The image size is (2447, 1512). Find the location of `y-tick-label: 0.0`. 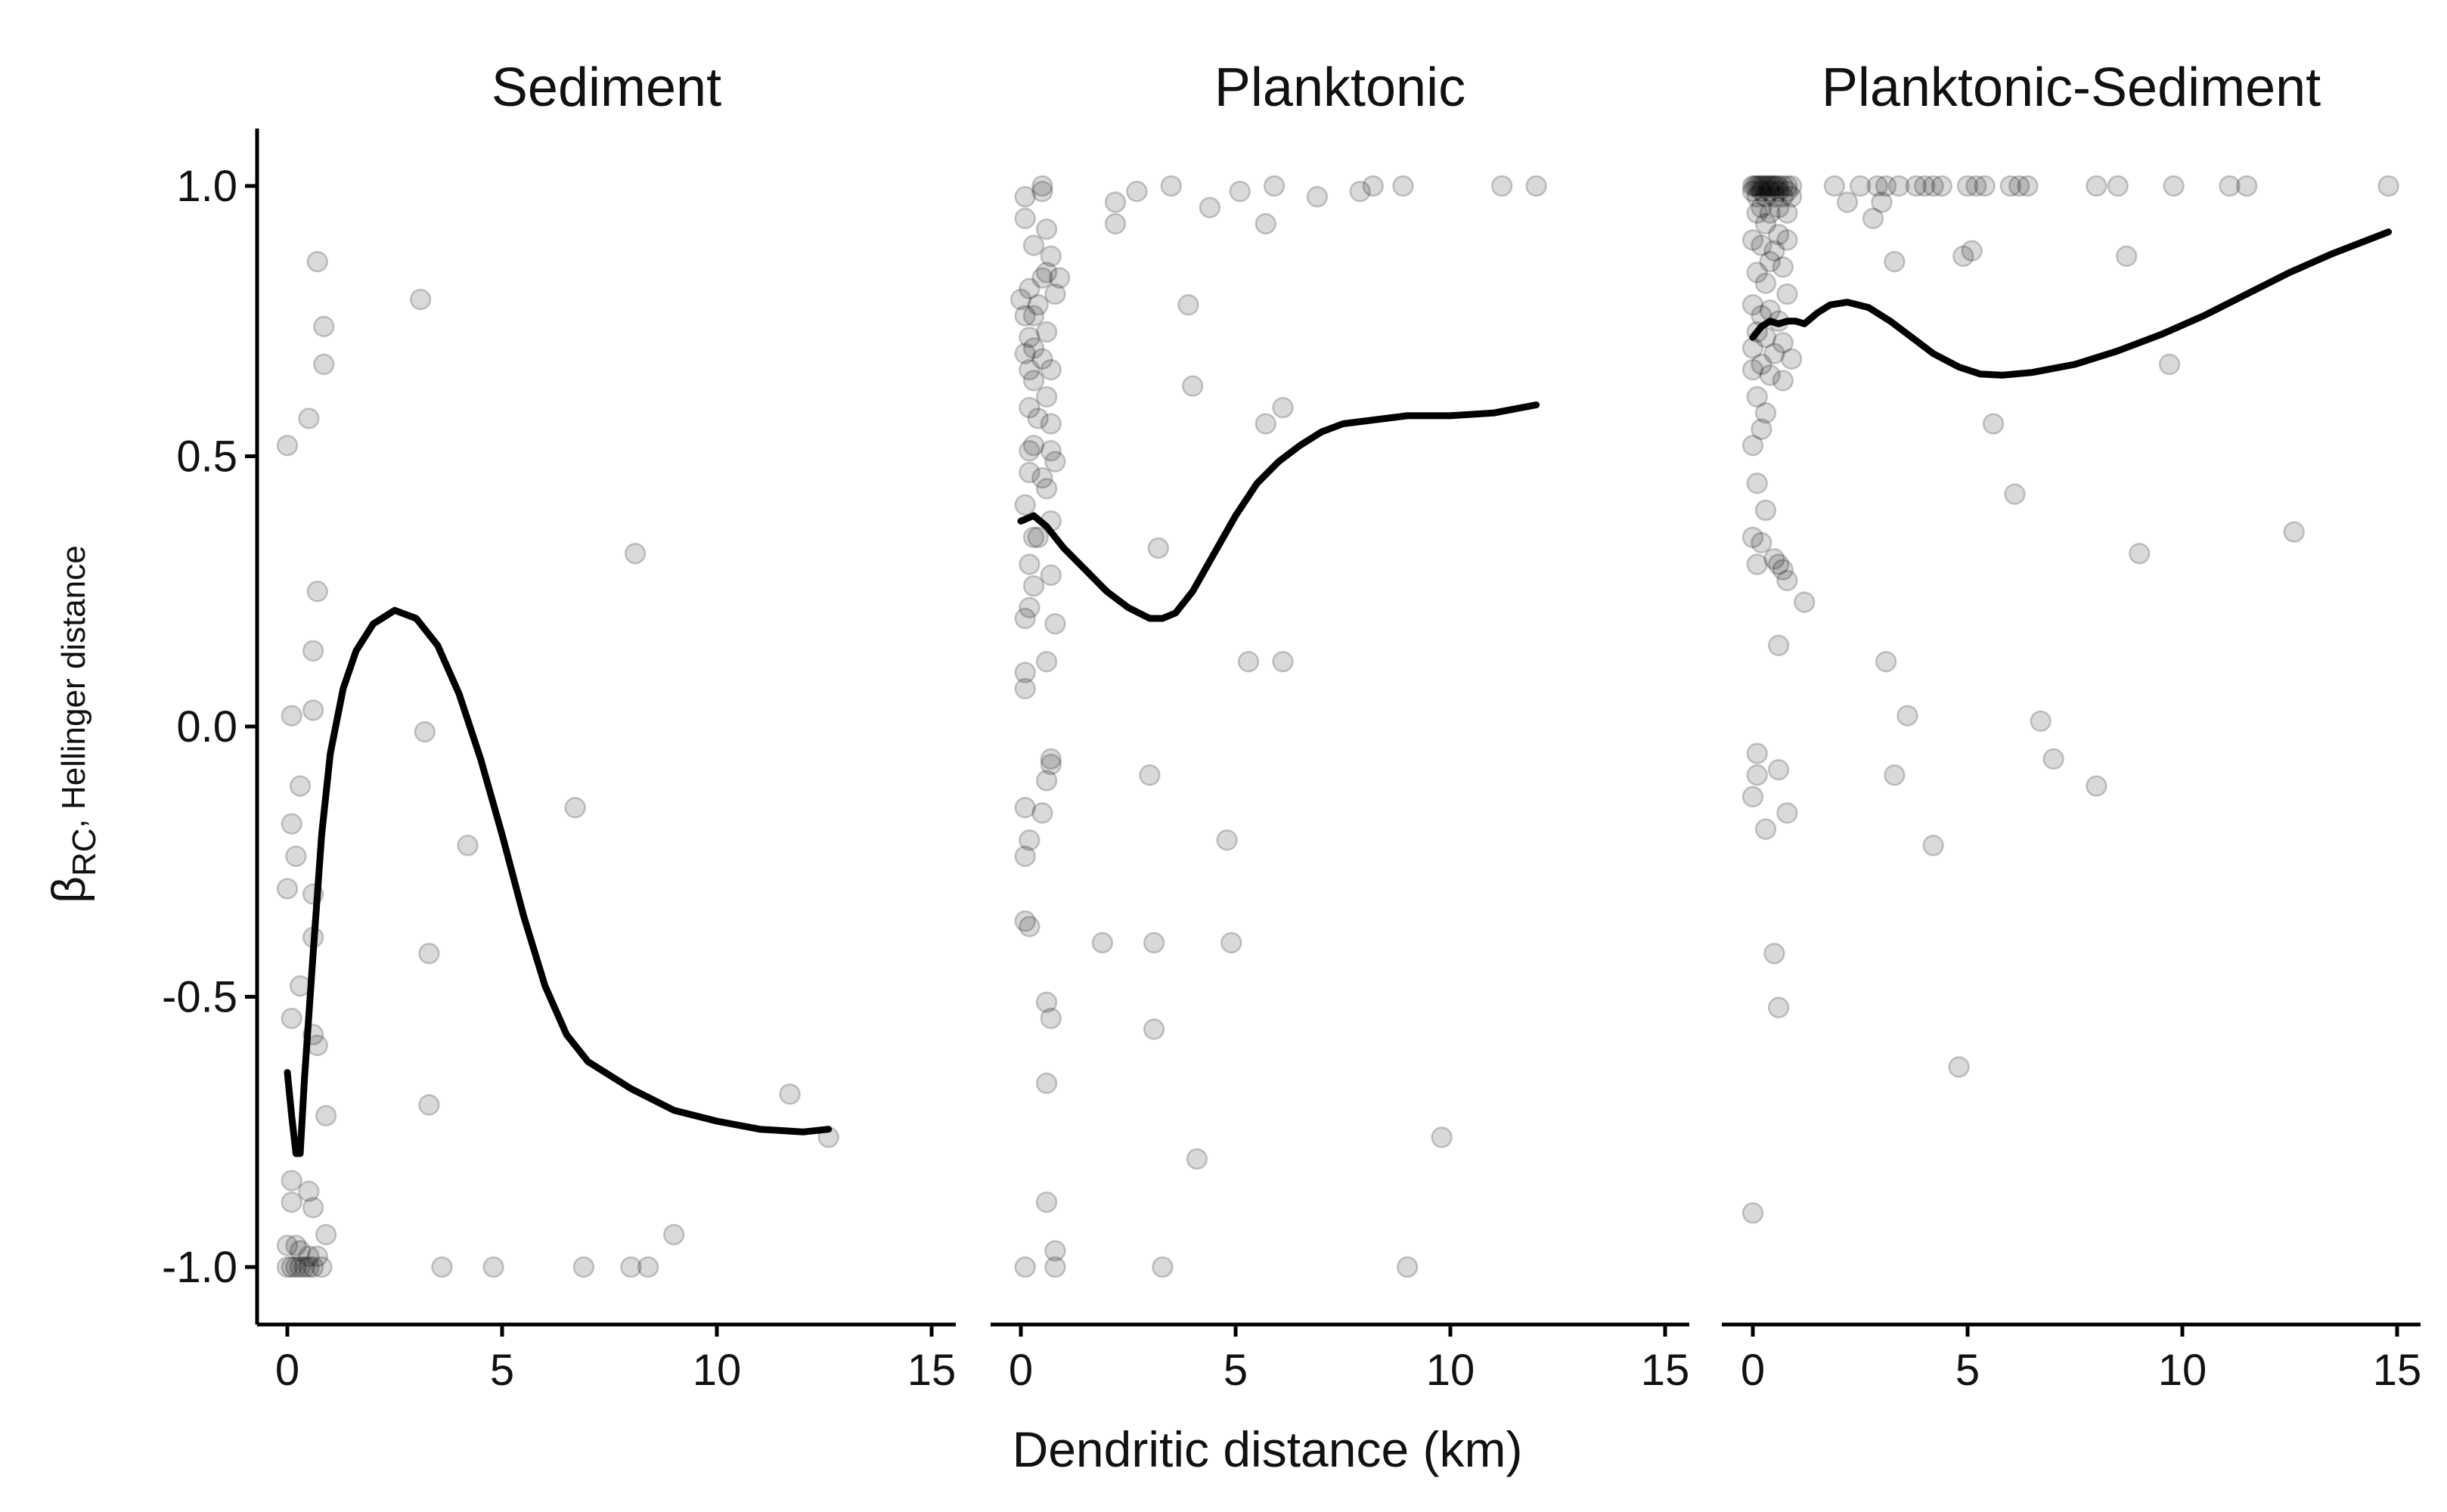

y-tick-label: 0.0 is located at coordinates (207, 727).